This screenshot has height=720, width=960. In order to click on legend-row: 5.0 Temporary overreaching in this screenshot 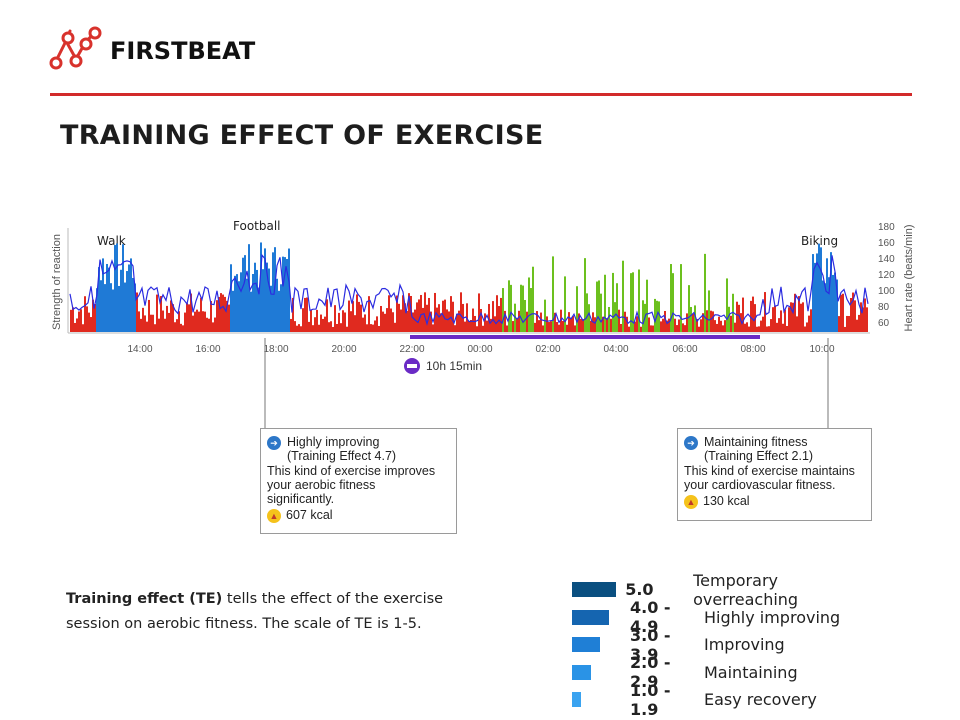, I will do `click(722, 590)`.